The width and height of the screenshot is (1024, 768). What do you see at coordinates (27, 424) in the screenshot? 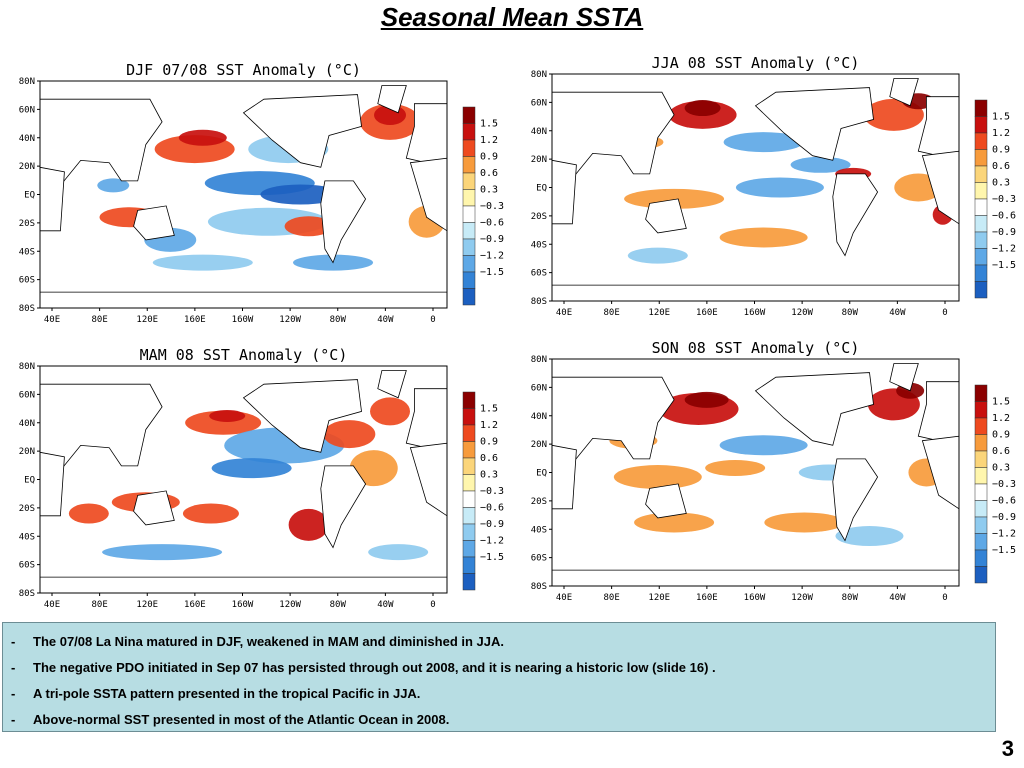
I see `lat-tick-label: 40N` at bounding box center [27, 424].